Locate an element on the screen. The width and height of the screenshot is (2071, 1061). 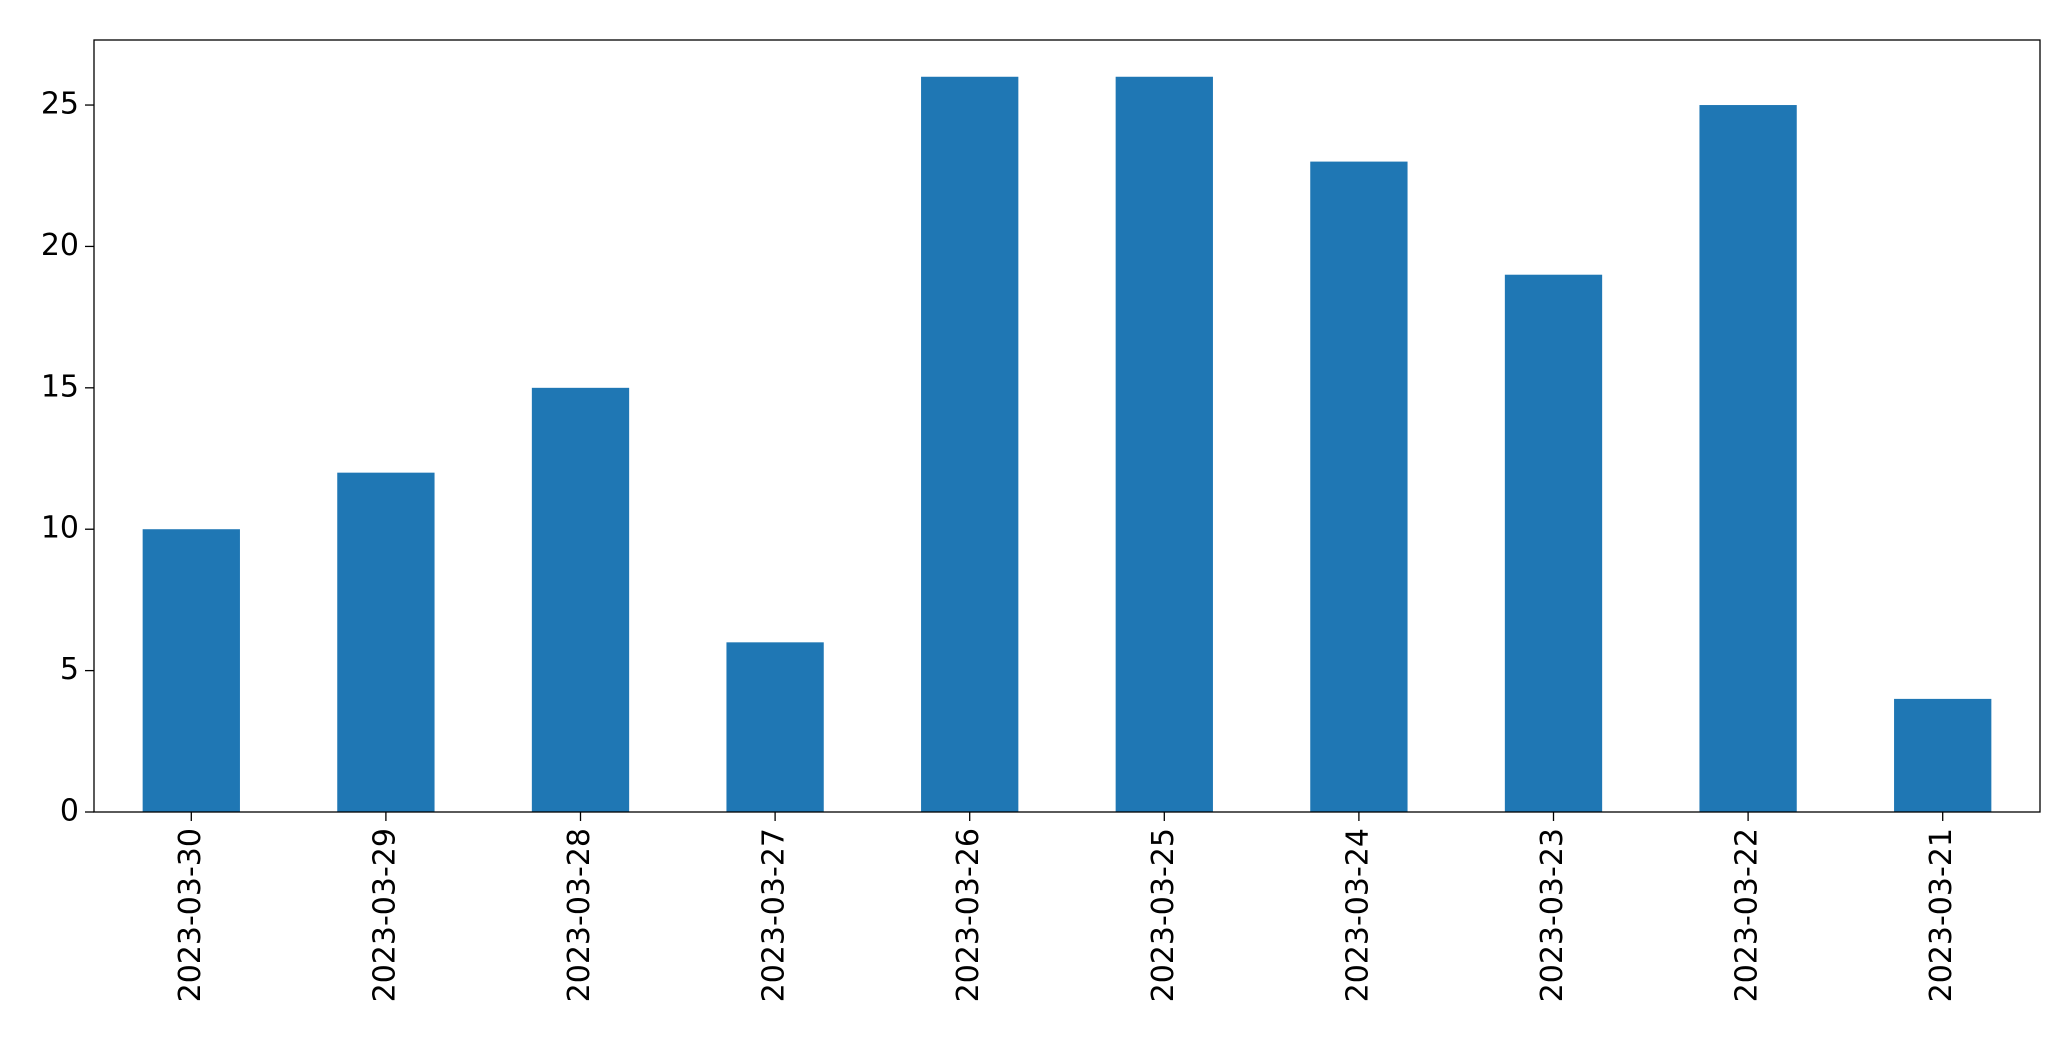
x-tick-label: 2023-03-25 is located at coordinates (1163, 915).